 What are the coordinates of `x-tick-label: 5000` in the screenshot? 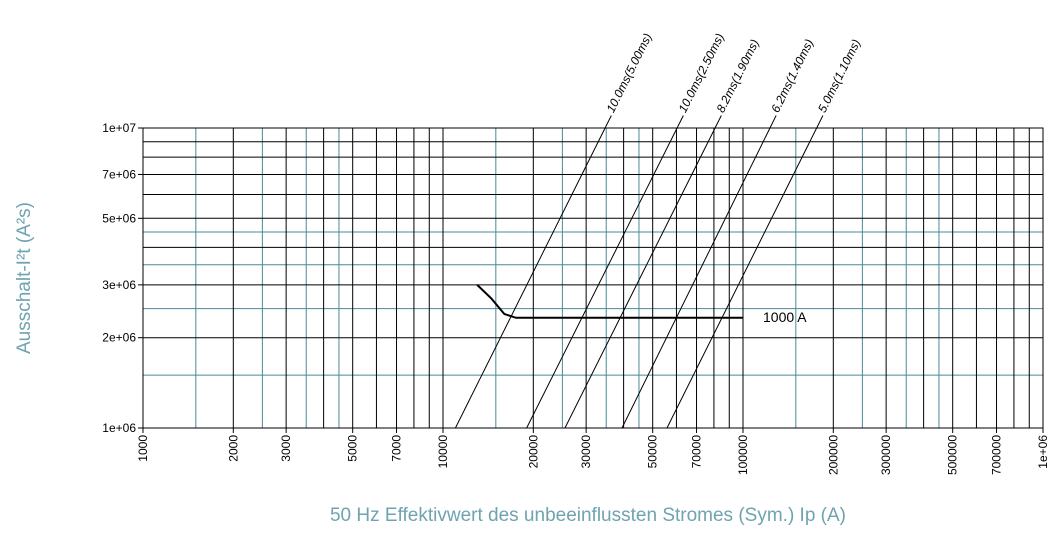 It's located at (353, 448).